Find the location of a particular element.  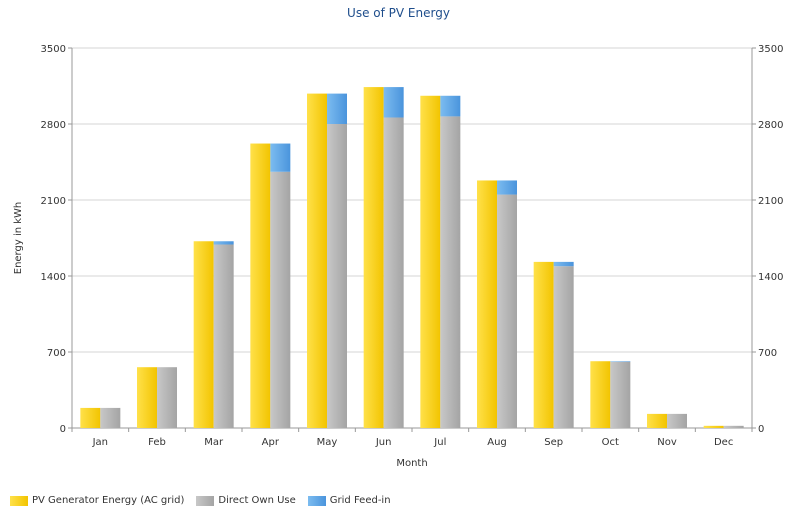

y-tick-label-left: 2100 is located at coordinates (53, 201).